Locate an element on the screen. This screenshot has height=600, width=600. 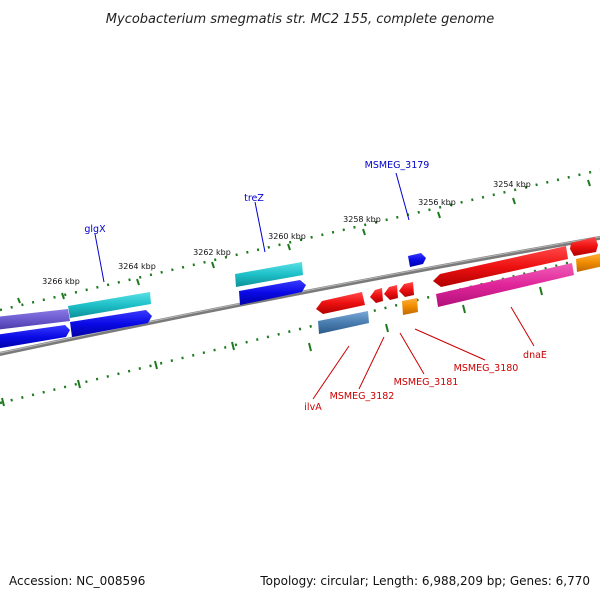
gene-label-glgX: glgX is located at coordinates (95, 229).